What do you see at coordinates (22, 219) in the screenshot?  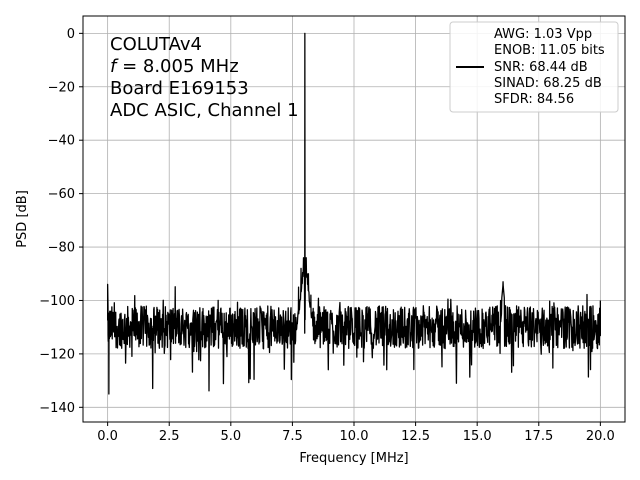 I see `y-axis-label: PSD [dB]` at bounding box center [22, 219].